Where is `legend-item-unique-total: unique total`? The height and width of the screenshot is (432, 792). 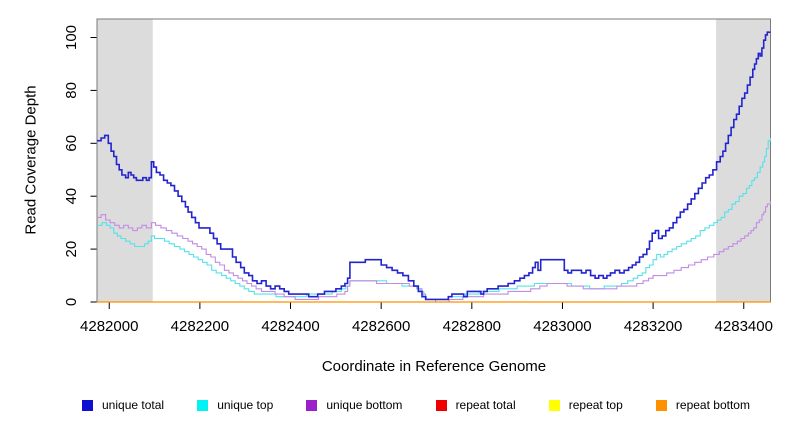
legend-item-unique-total: unique total is located at coordinates (123, 405).